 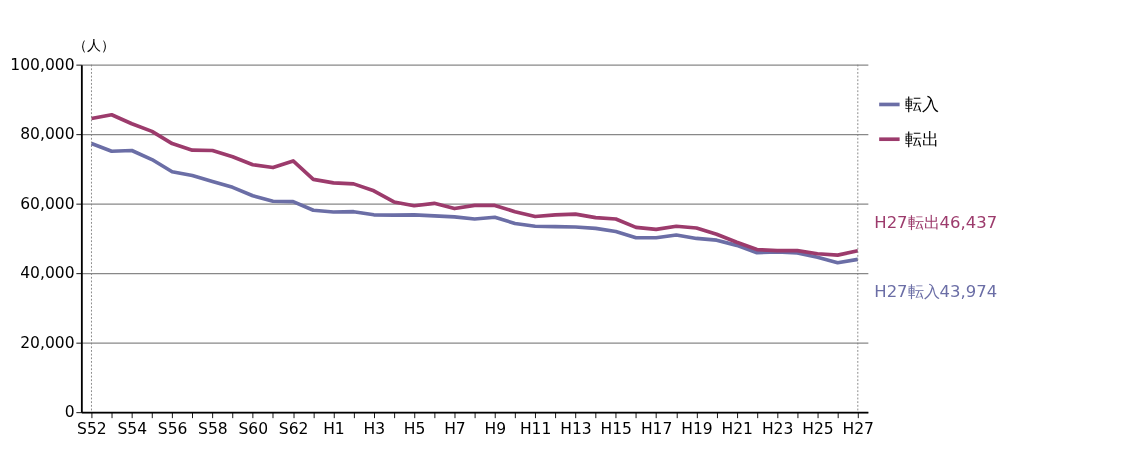 I want to click on y-tick-label: 40,000, so click(x=47, y=273).